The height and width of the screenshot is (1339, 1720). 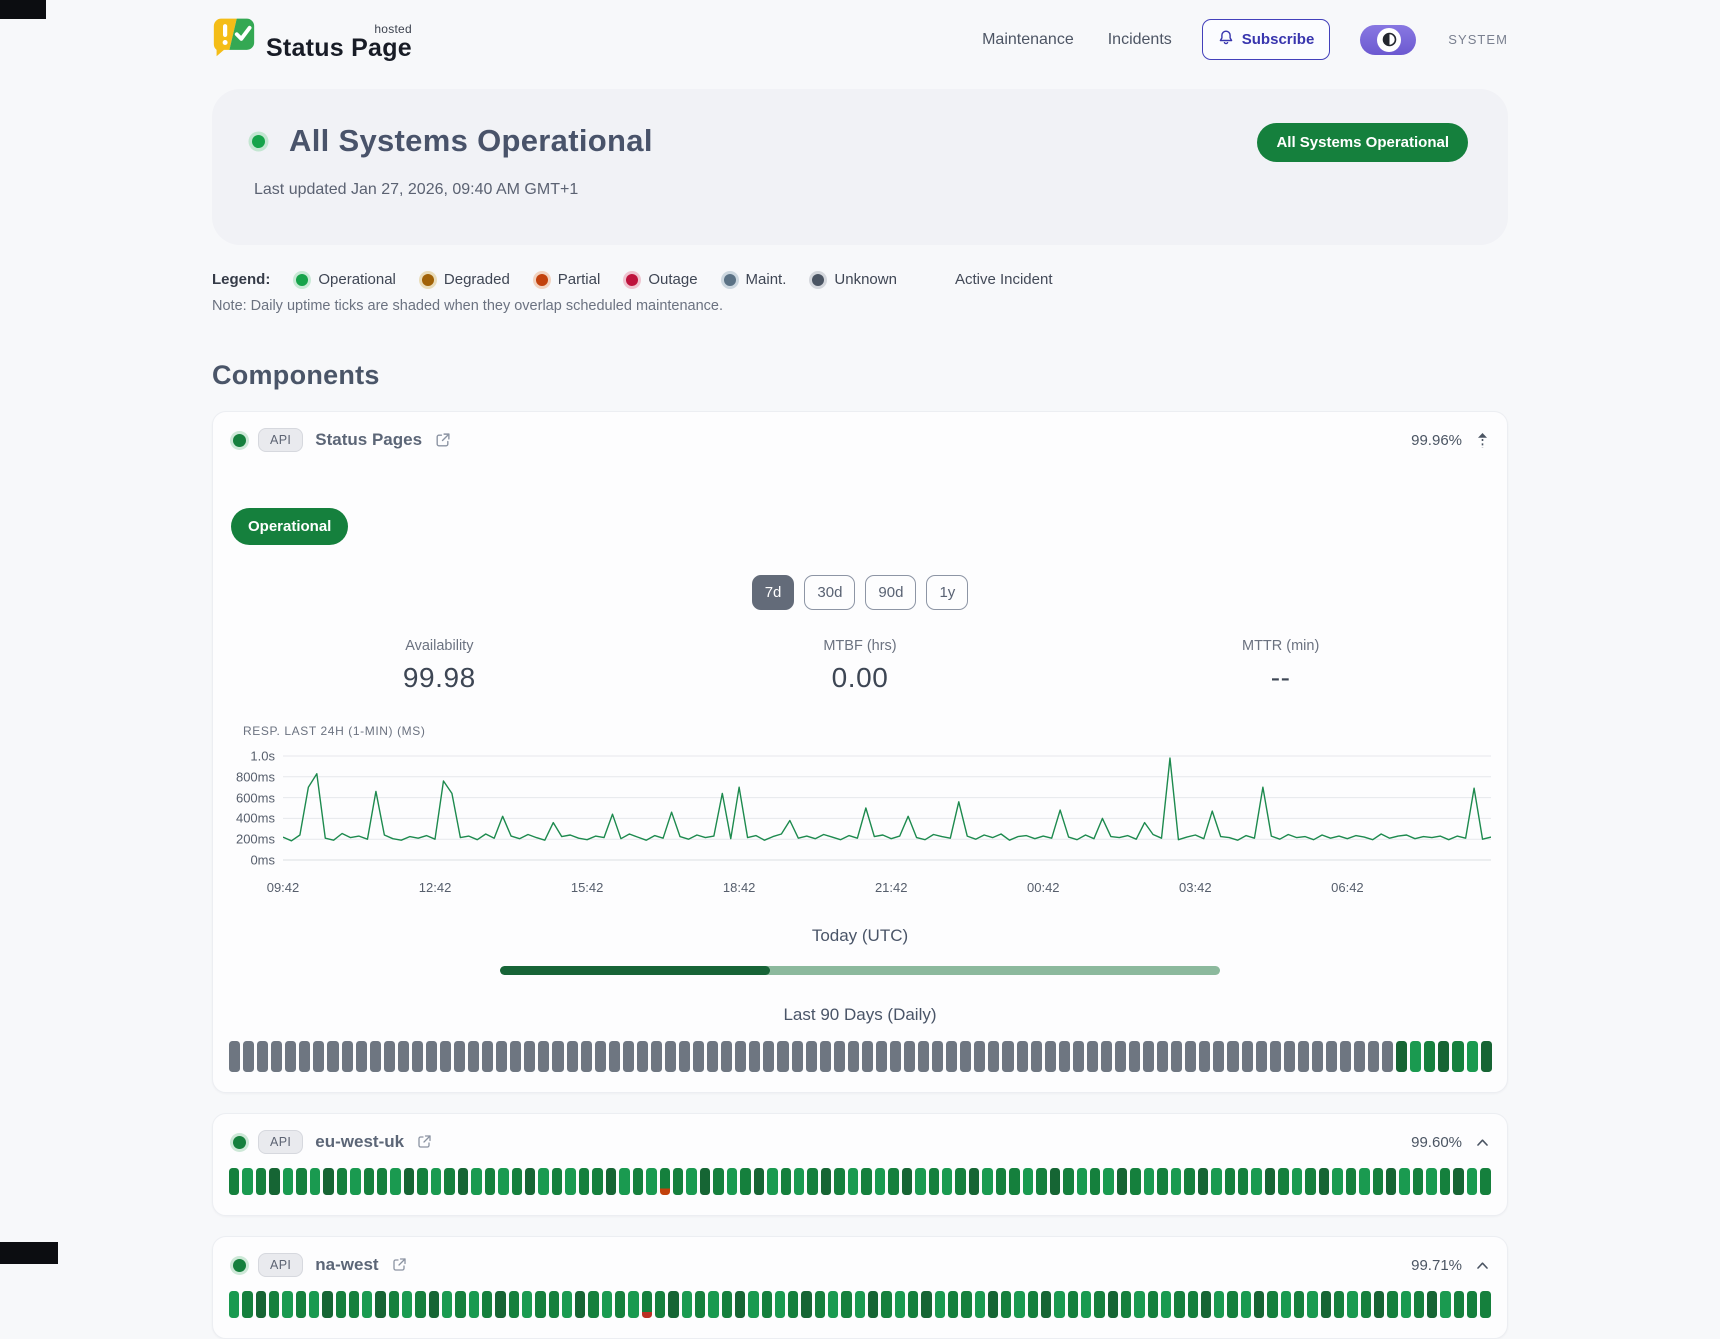 I want to click on collapse-component-button, so click(x=1482, y=440).